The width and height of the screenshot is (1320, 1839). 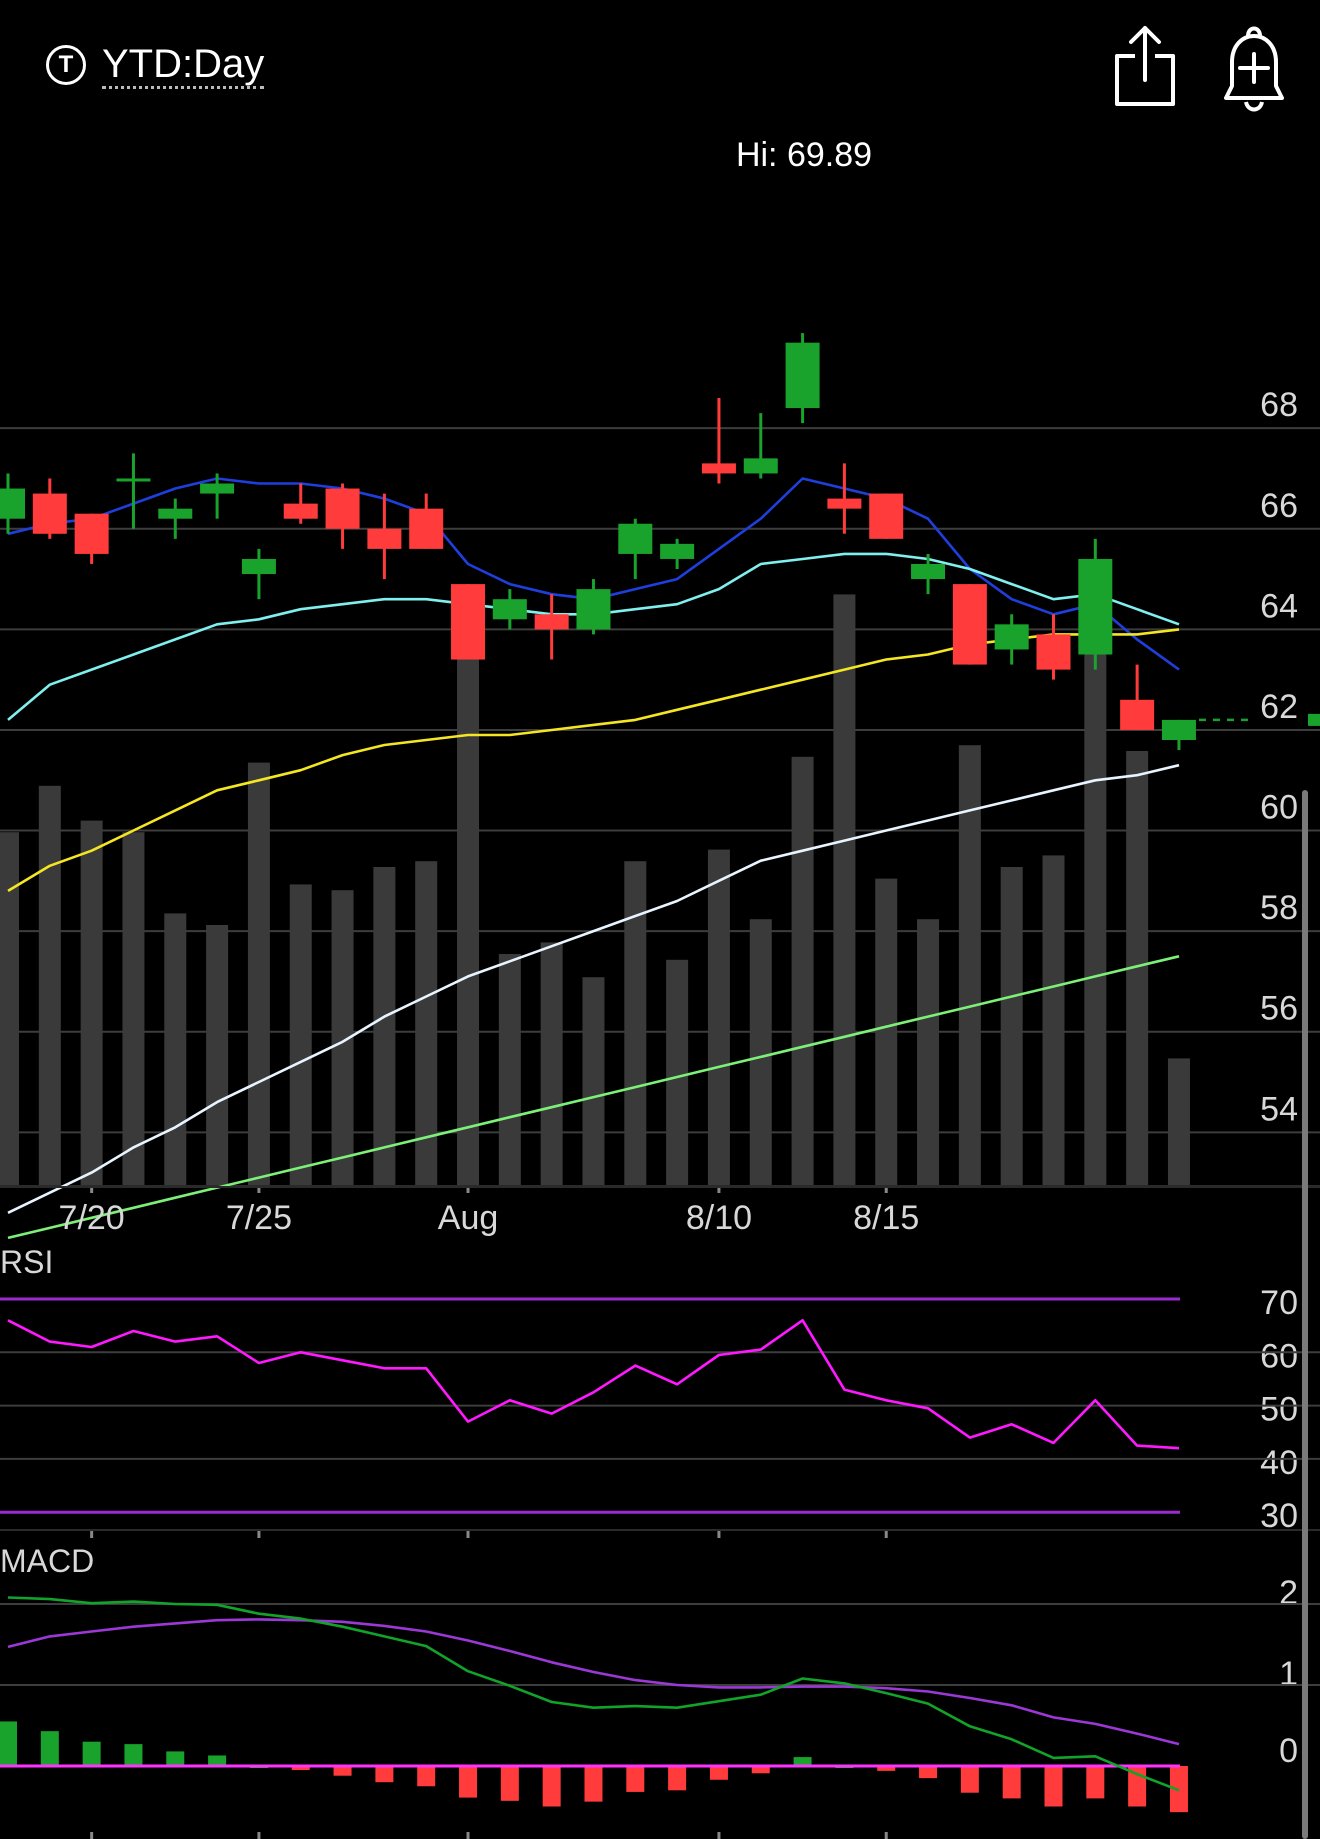 What do you see at coordinates (1288, 1674) in the screenshot?
I see `macd-axis-label: 1` at bounding box center [1288, 1674].